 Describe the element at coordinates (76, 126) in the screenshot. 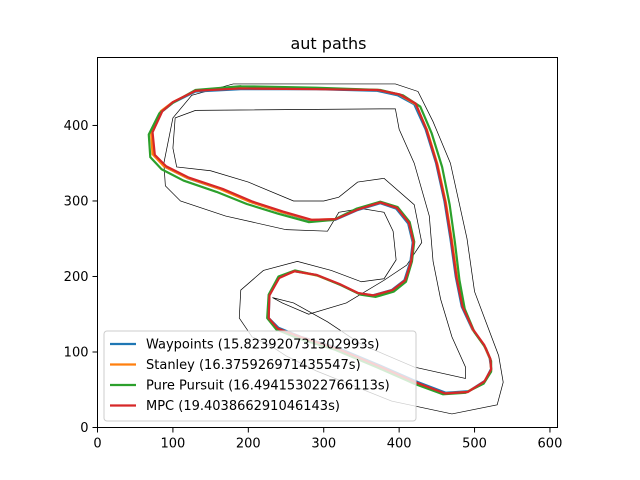

I see `y-tick-label-4: 400` at that location.